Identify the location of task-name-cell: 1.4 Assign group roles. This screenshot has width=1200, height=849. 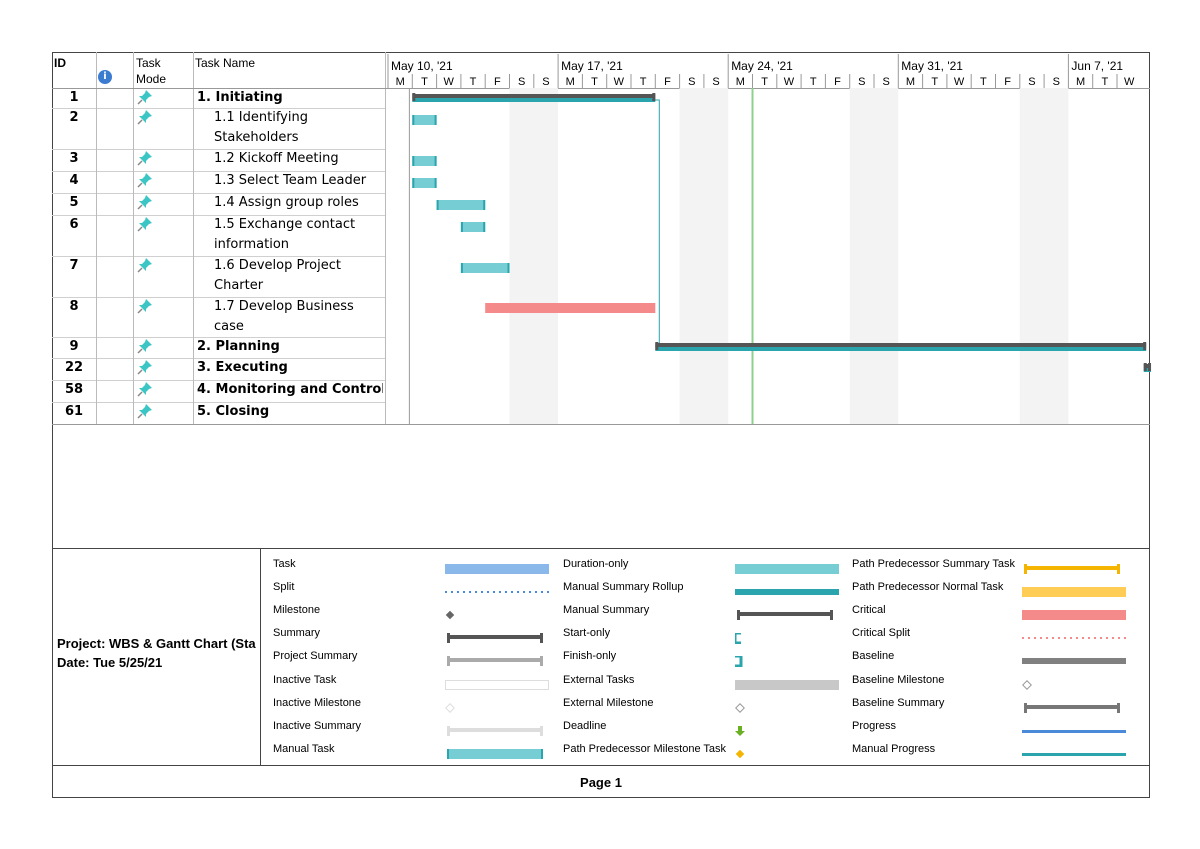
(286, 202).